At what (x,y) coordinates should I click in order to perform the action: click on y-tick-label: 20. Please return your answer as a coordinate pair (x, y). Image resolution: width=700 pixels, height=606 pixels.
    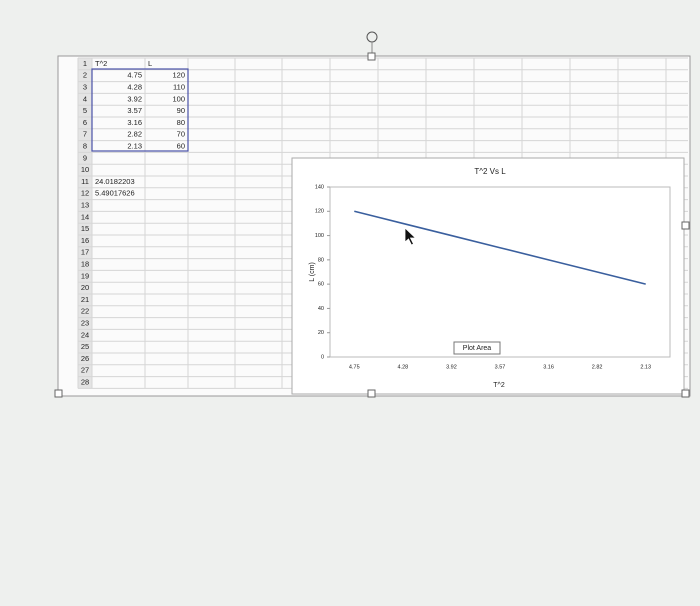
    Looking at the image, I should click on (321, 333).